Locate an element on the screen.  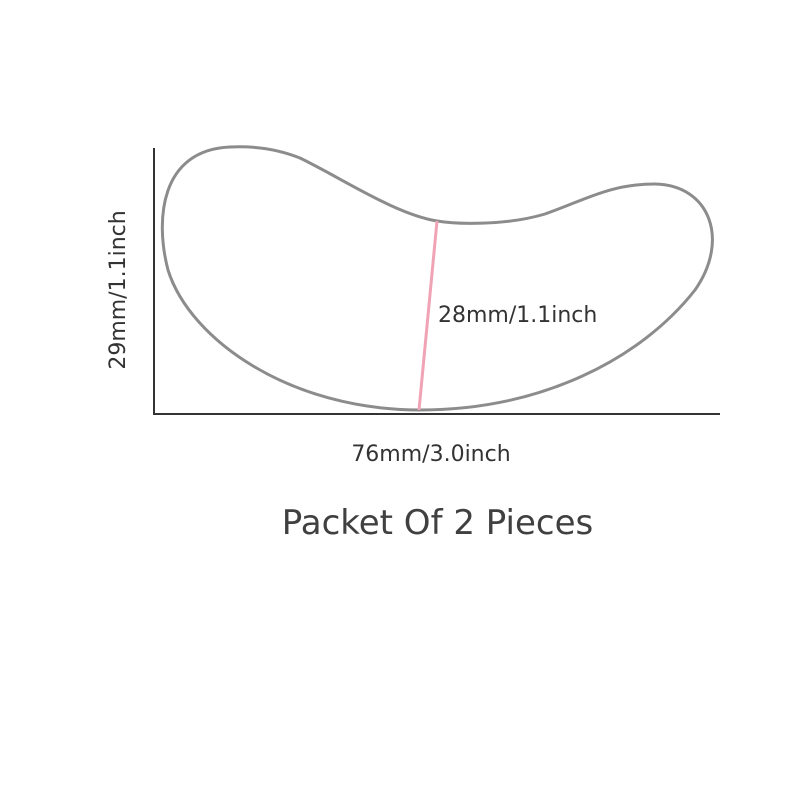
inner-height-measure-line is located at coordinates (428, 315).